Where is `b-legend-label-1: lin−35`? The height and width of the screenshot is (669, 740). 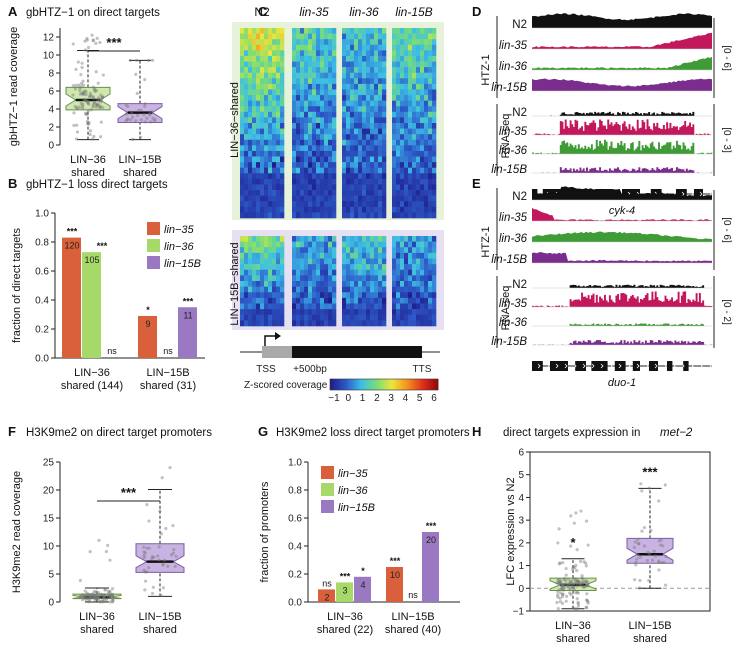
b-legend-label-1: lin−35 is located at coordinates (179, 230).